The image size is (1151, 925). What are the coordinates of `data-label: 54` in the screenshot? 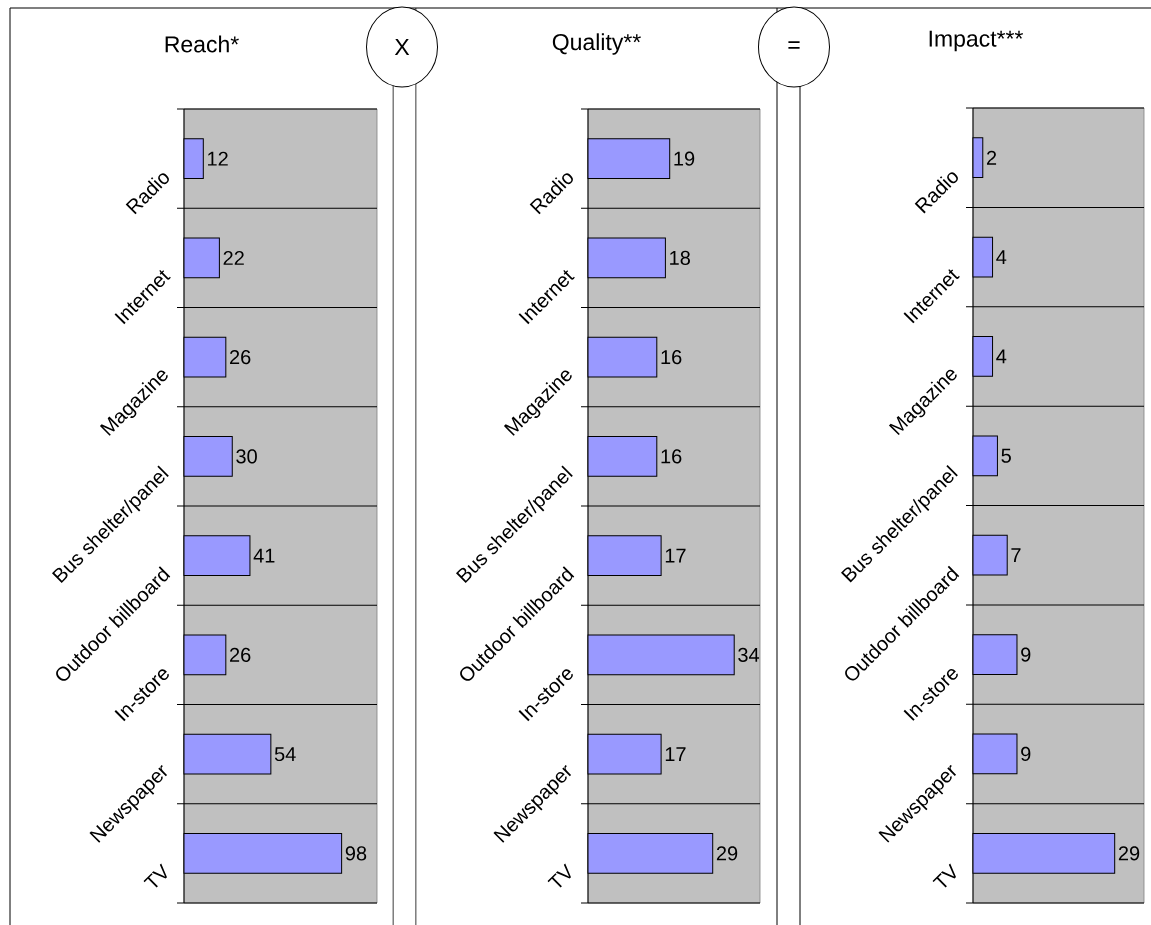 It's located at (285, 754).